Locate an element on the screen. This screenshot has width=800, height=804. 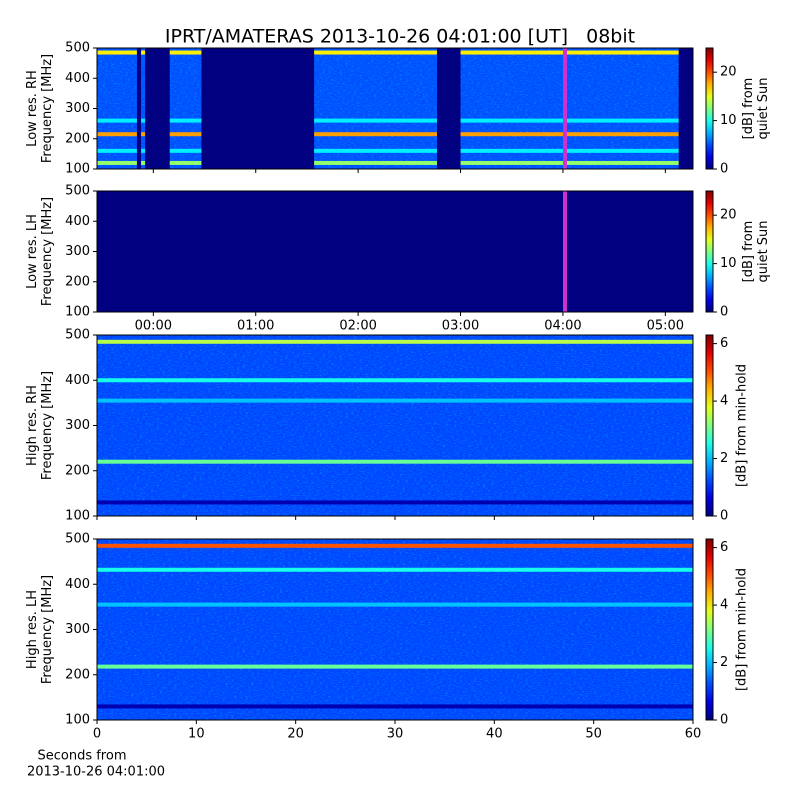
heatmap-background is located at coordinates (395, 251).